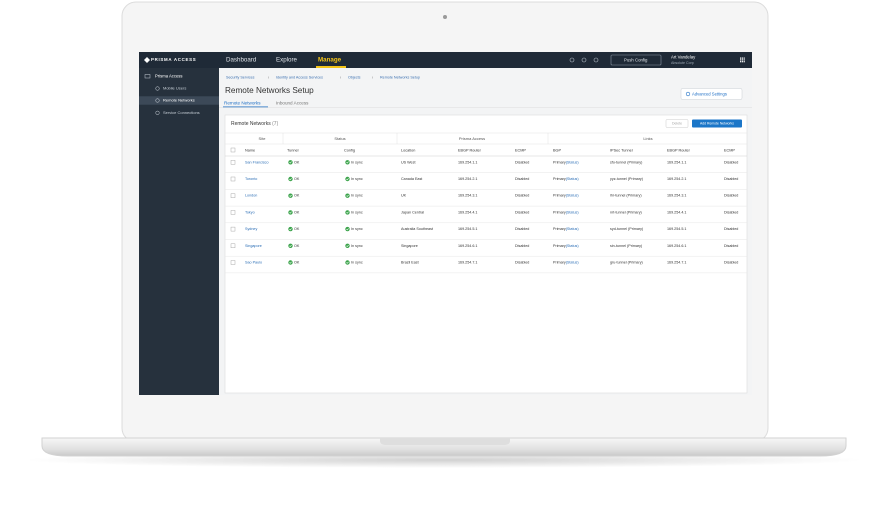 The height and width of the screenshot is (512, 886). Describe the element at coordinates (275, 124) in the screenshot. I see `table-count: (7)` at that location.